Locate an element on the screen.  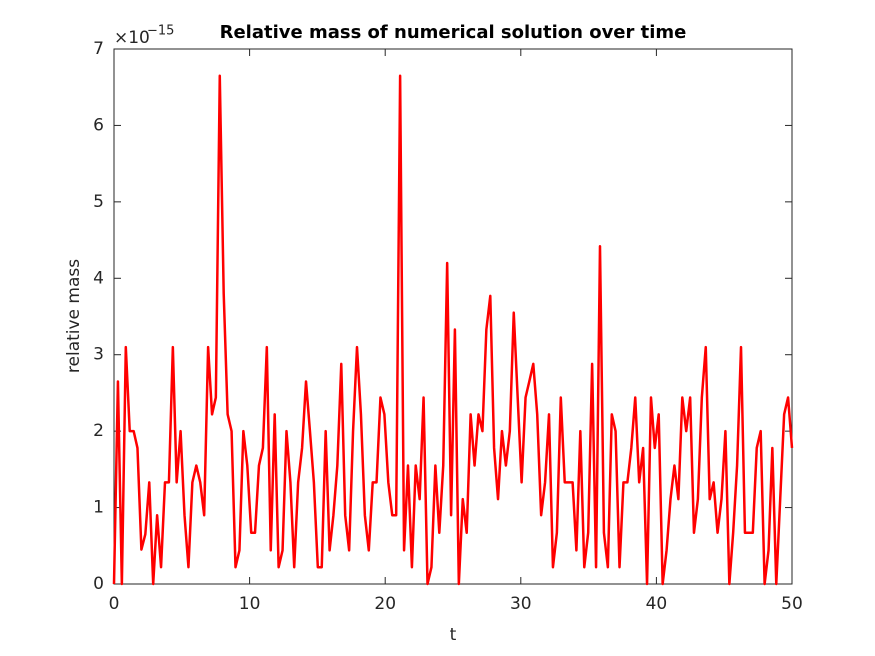
y-multiplier-exponent: −15 is located at coordinates (160, 31).